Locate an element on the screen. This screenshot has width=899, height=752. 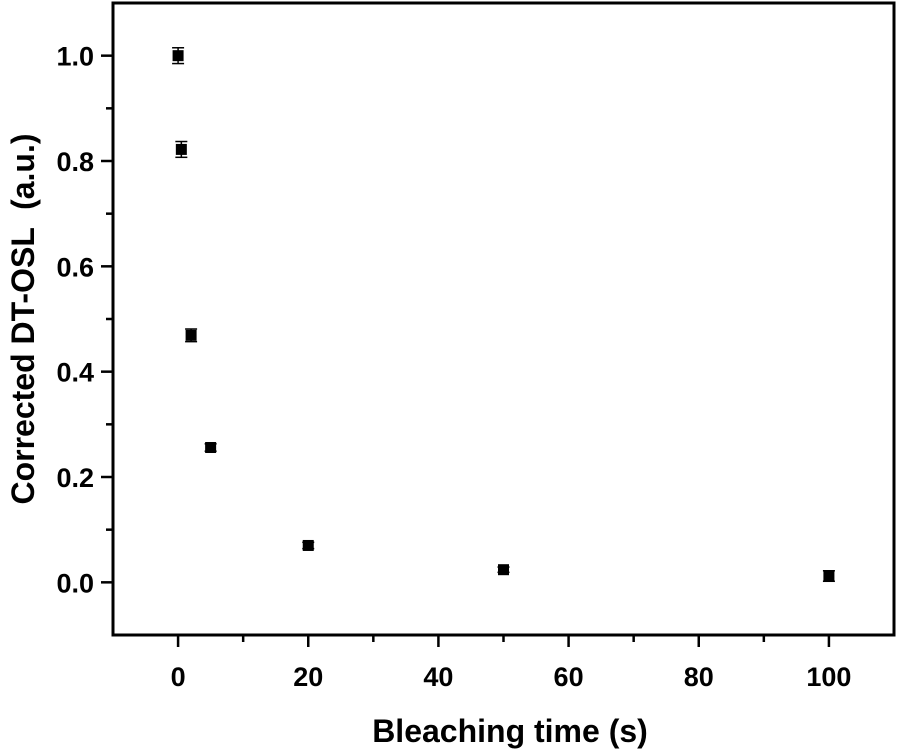
x-axis-ticks is located at coordinates (503, 641).